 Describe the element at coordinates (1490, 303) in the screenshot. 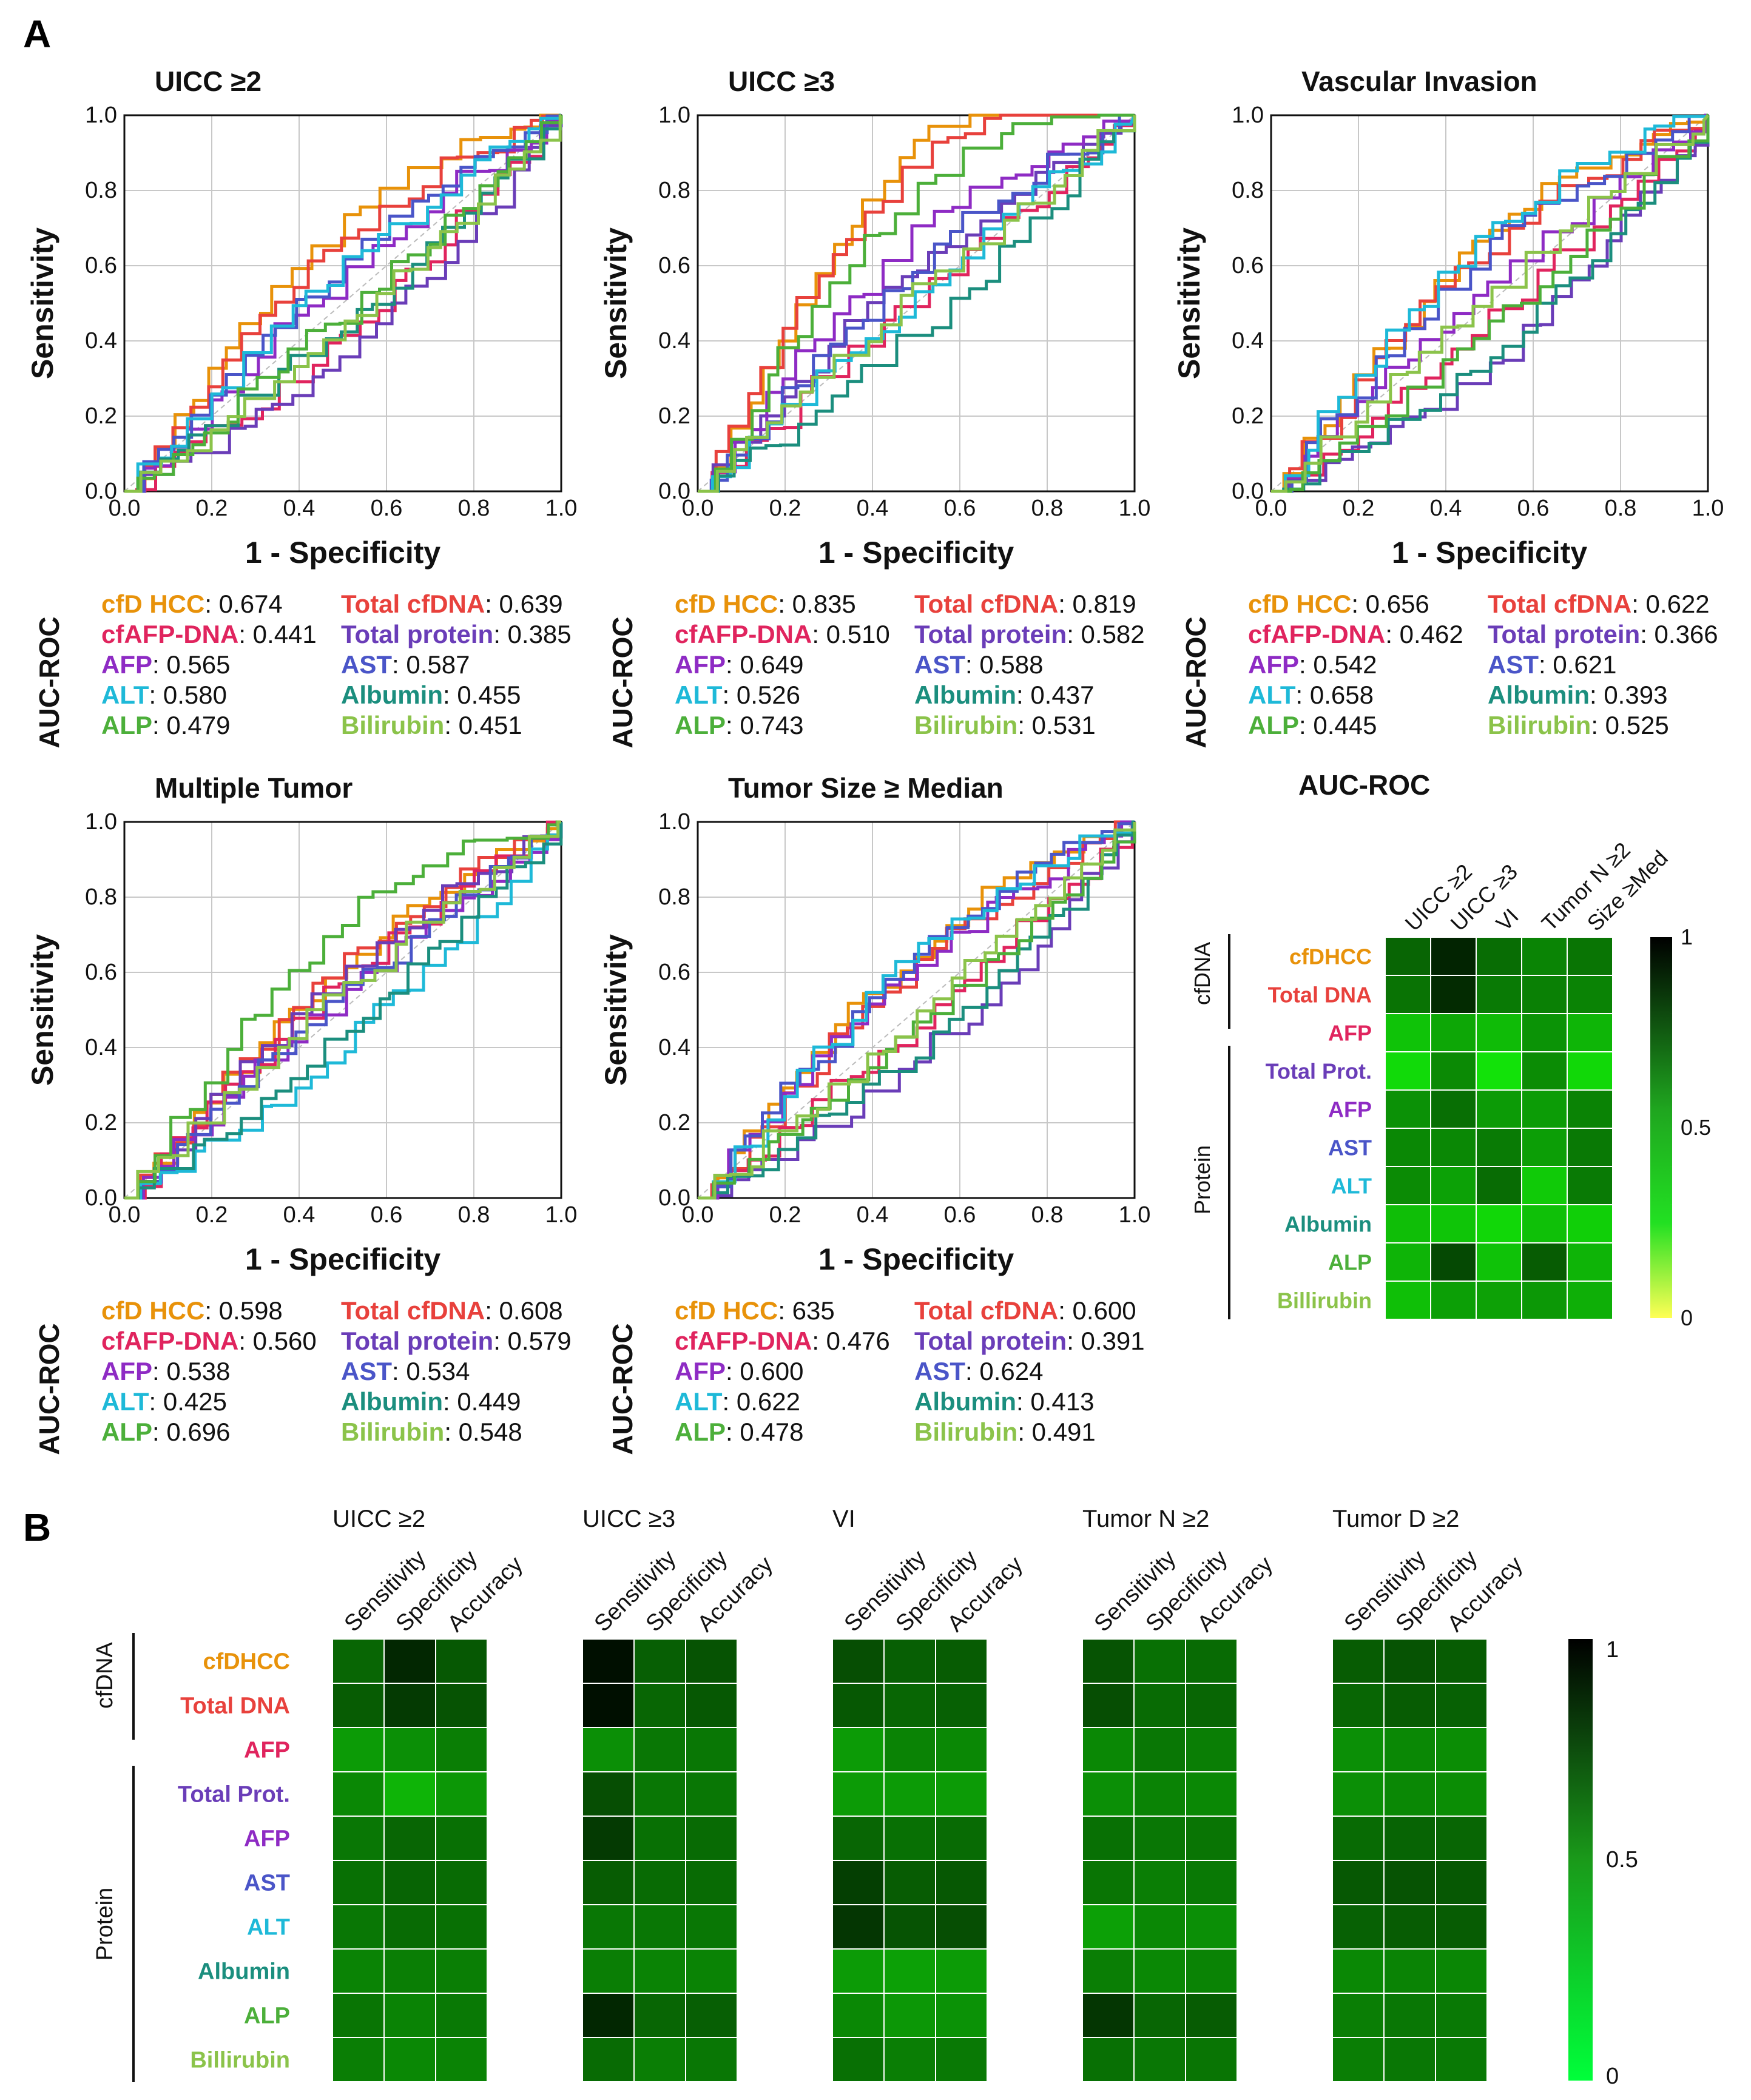

I see `roc-curve-ALP` at that location.